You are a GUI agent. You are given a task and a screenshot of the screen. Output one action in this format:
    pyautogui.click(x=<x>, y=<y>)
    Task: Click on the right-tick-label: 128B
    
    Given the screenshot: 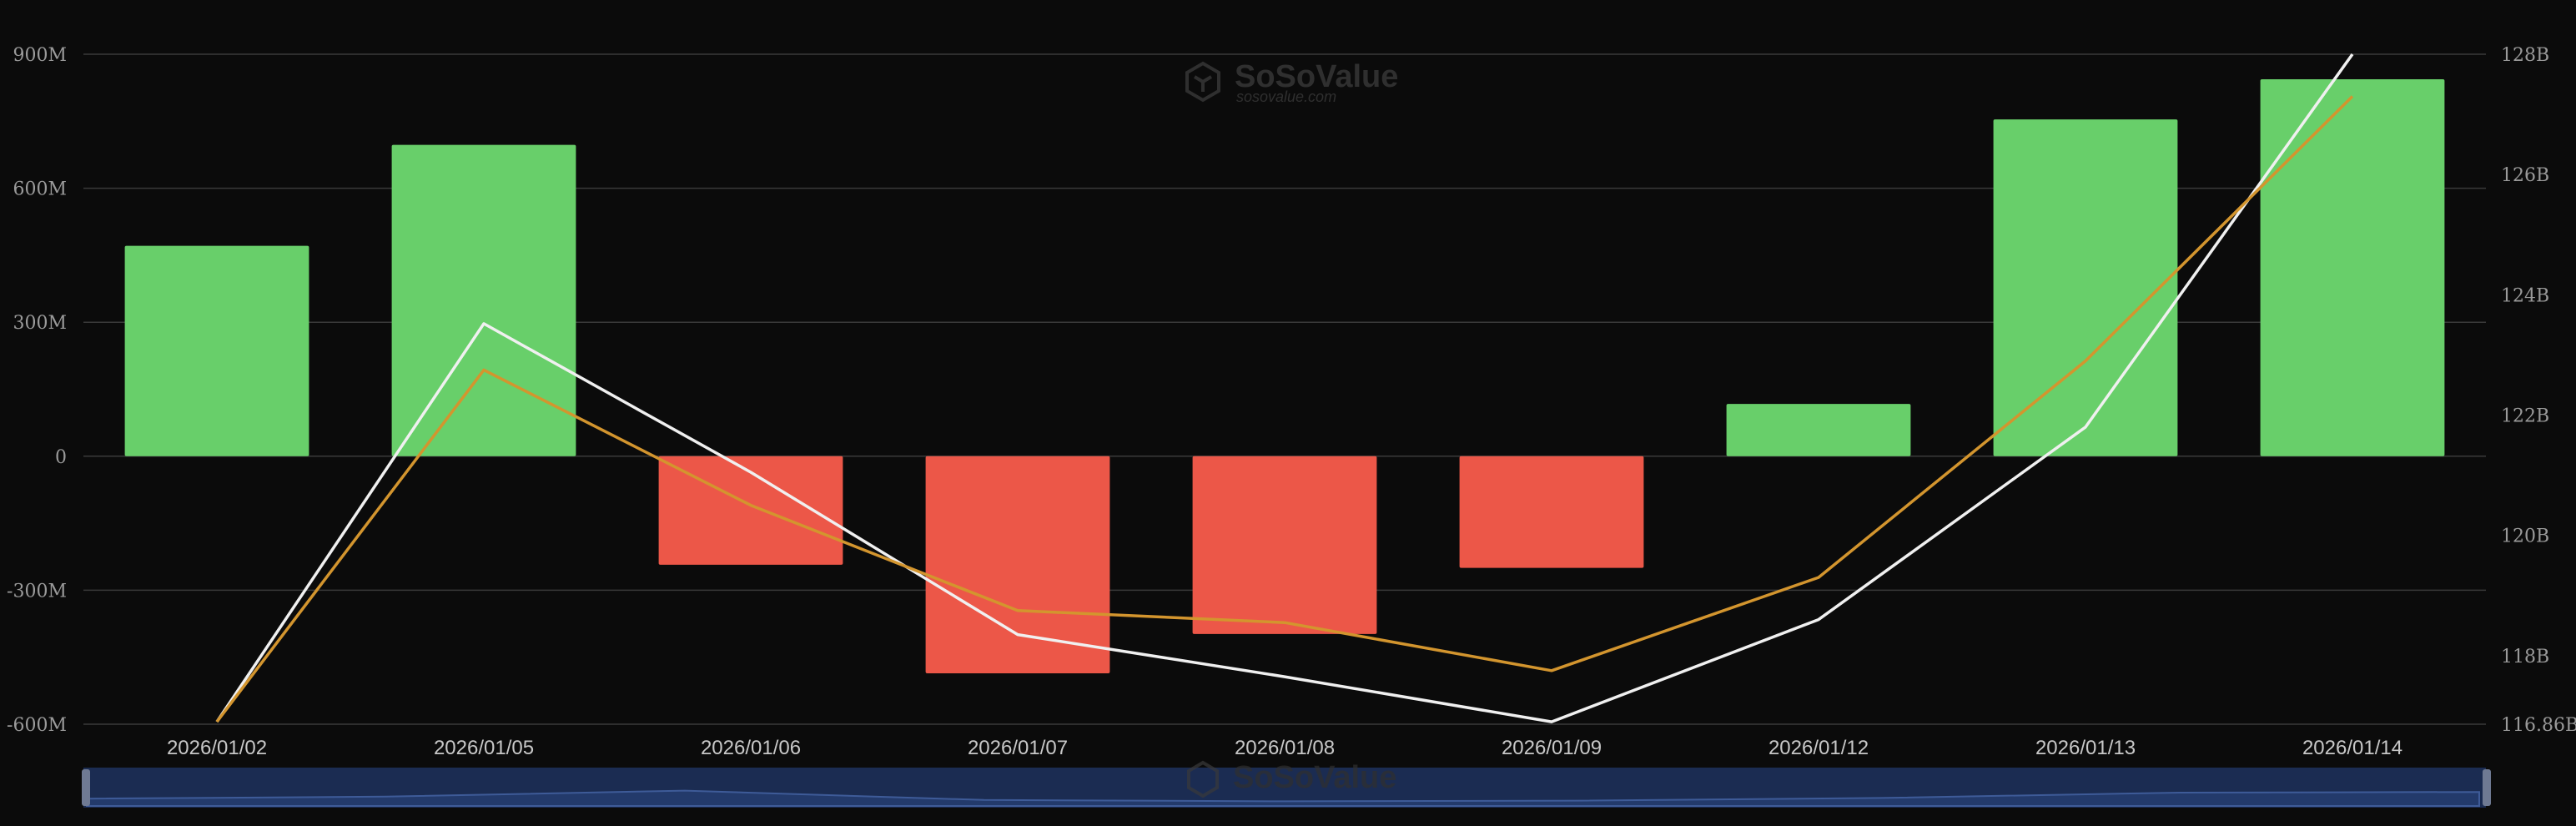 What is the action you would take?
    pyautogui.click(x=2525, y=56)
    